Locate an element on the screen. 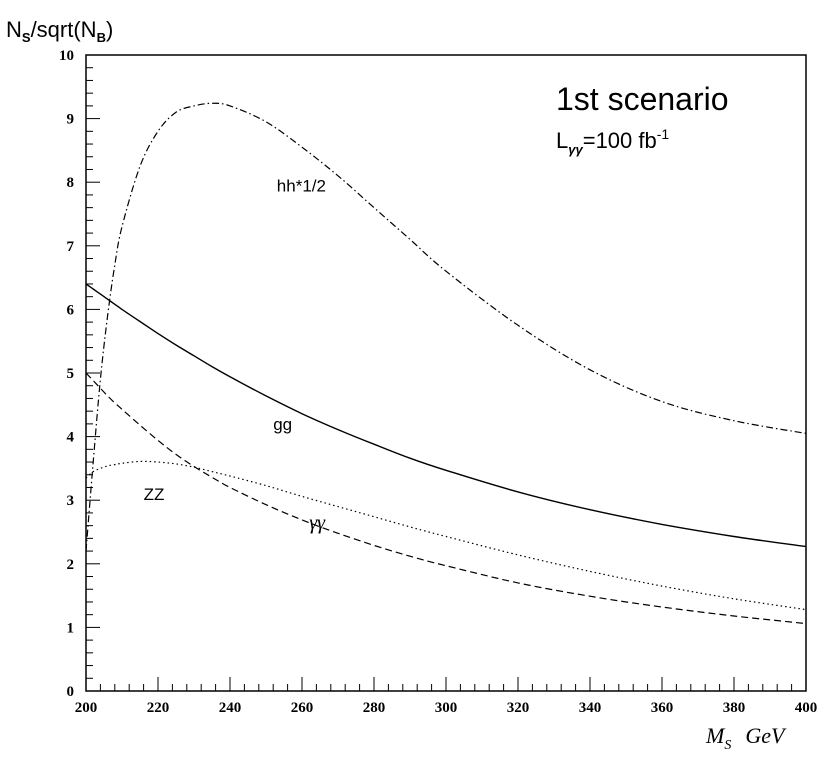 The image size is (822, 757). x-tick-label: 240 is located at coordinates (230, 708).